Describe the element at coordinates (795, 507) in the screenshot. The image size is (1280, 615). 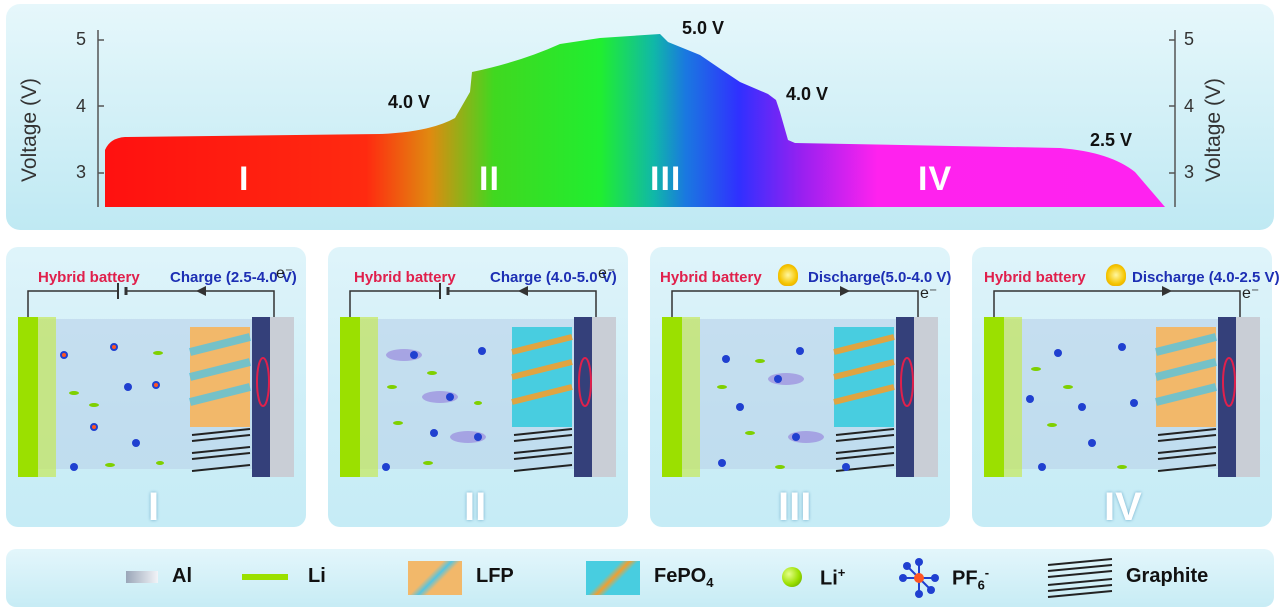
I see `cell-stage-label: III` at that location.